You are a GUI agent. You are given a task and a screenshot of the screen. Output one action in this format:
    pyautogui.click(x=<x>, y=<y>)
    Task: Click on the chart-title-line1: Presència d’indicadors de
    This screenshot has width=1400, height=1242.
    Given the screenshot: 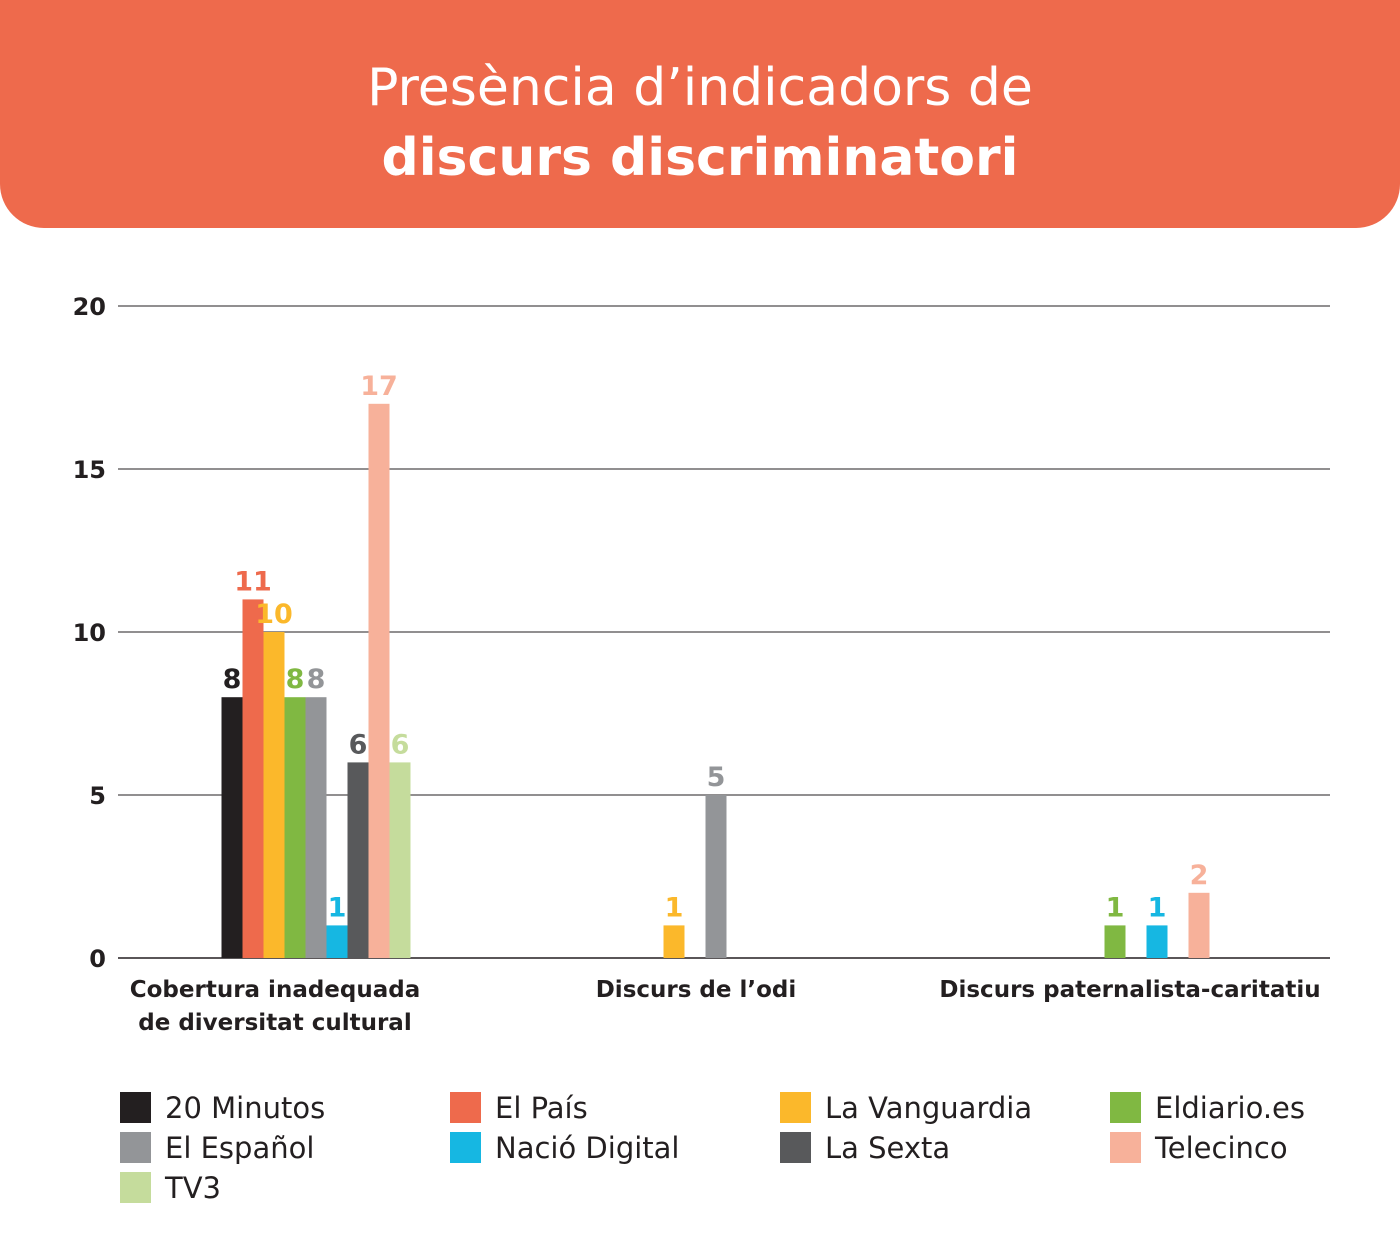 What is the action you would take?
    pyautogui.click(x=700, y=88)
    